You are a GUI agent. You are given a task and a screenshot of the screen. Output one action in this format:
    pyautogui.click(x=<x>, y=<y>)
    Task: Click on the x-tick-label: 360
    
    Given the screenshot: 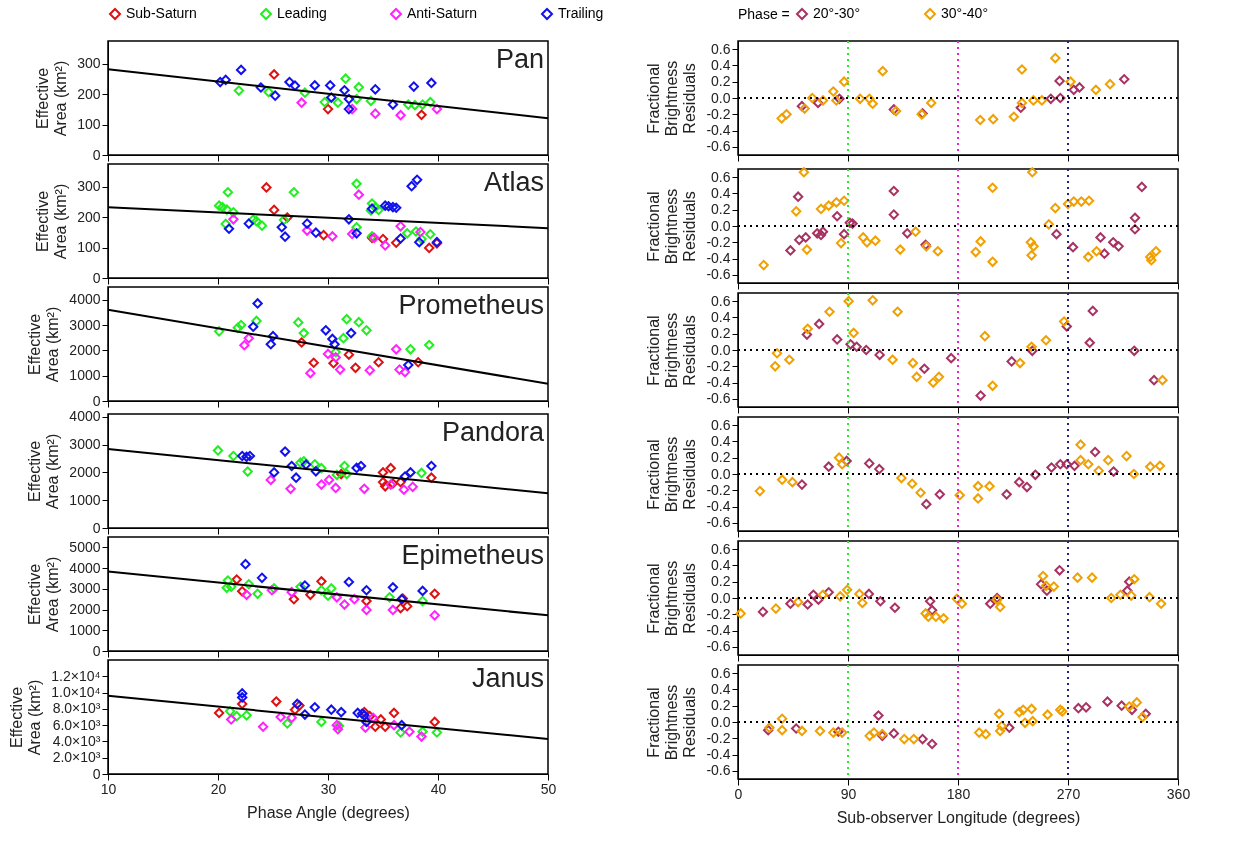 What is the action you would take?
    pyautogui.click(x=1178, y=793)
    